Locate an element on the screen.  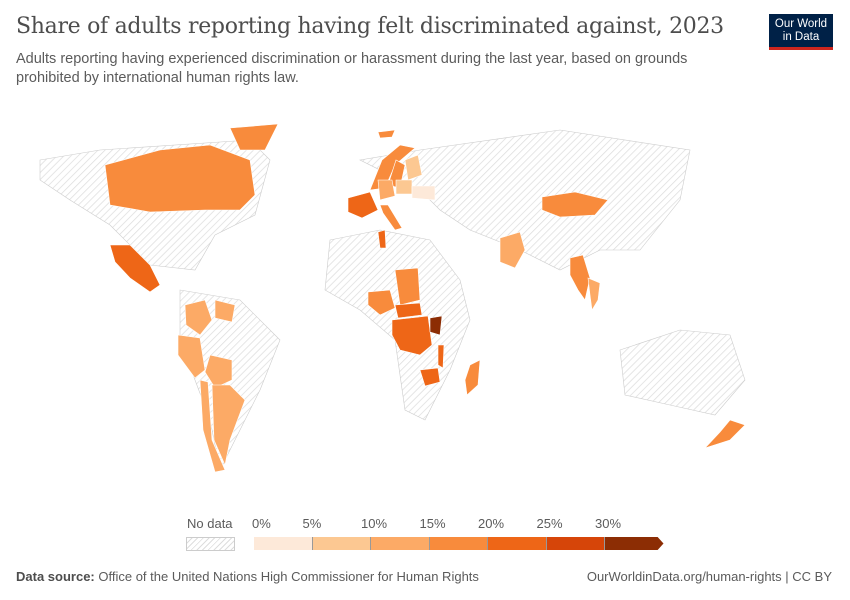
legend-tick: 10% is located at coordinates (374, 523).